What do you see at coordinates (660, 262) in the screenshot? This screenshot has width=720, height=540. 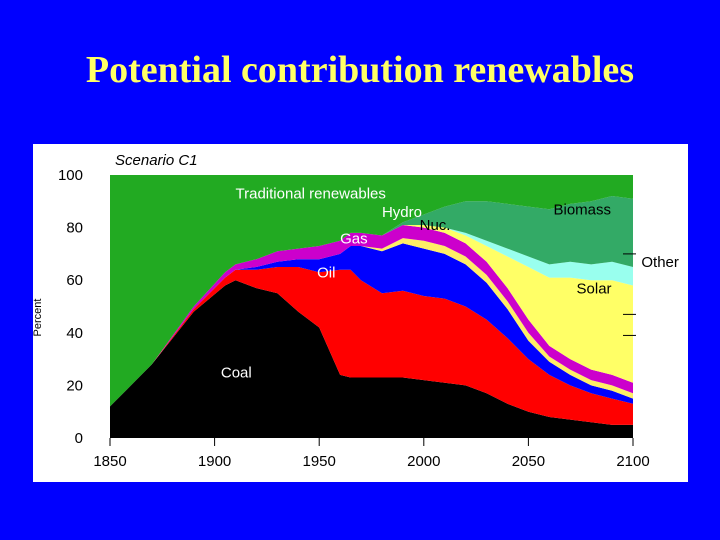 I see `series-label-other: Other` at bounding box center [660, 262].